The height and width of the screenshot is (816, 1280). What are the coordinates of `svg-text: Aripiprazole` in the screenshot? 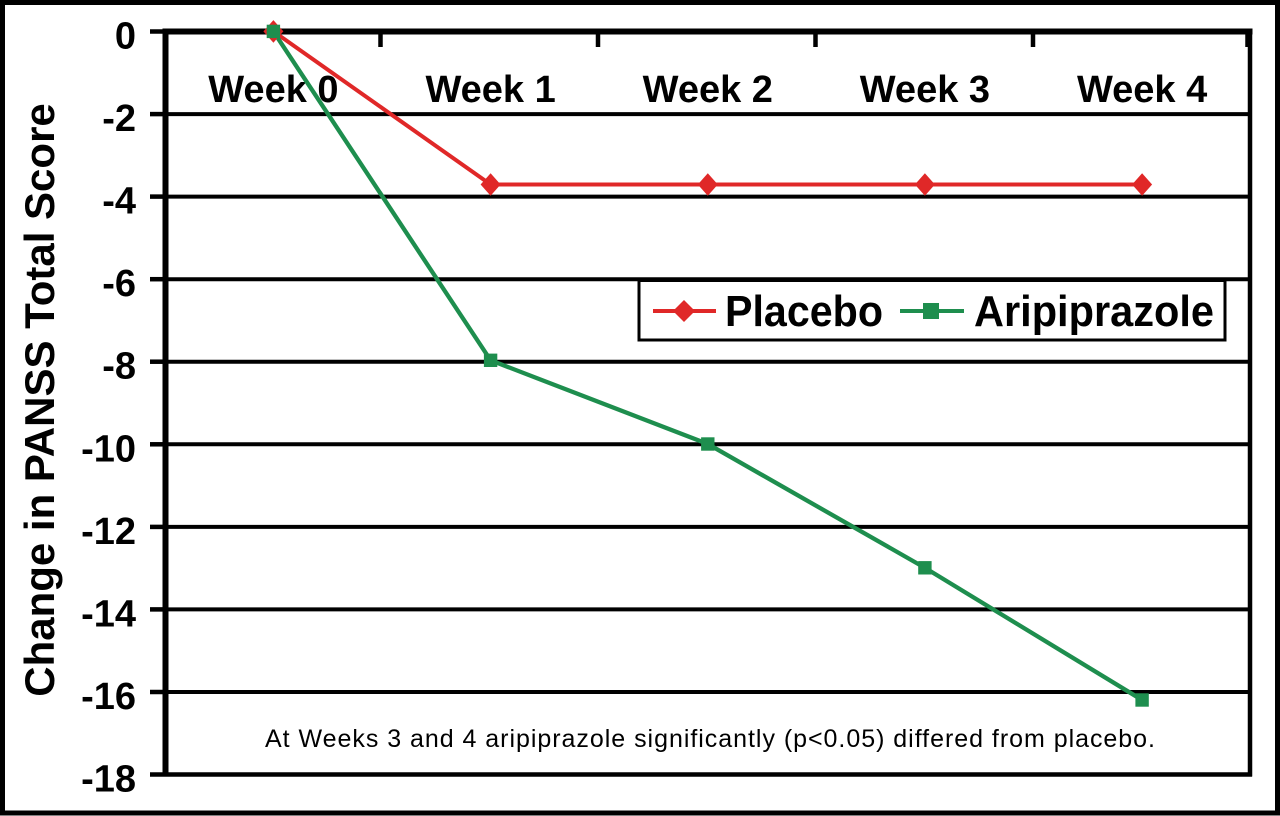 It's located at (1094, 311).